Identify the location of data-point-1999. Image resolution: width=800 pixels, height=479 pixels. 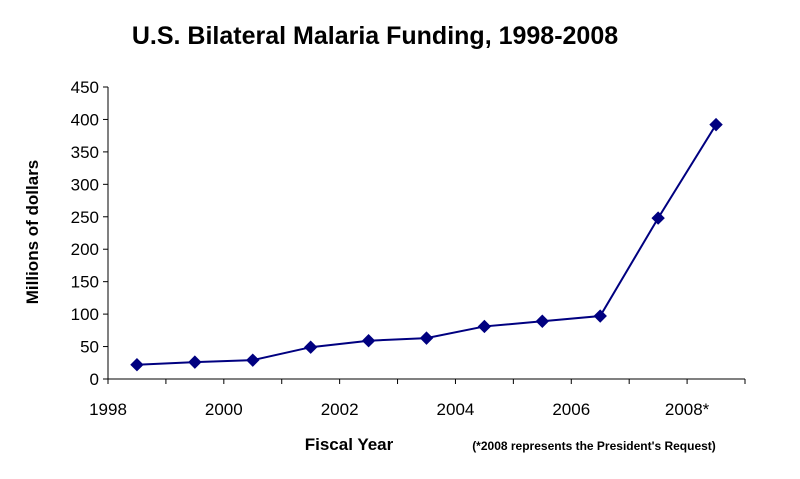
(195, 362).